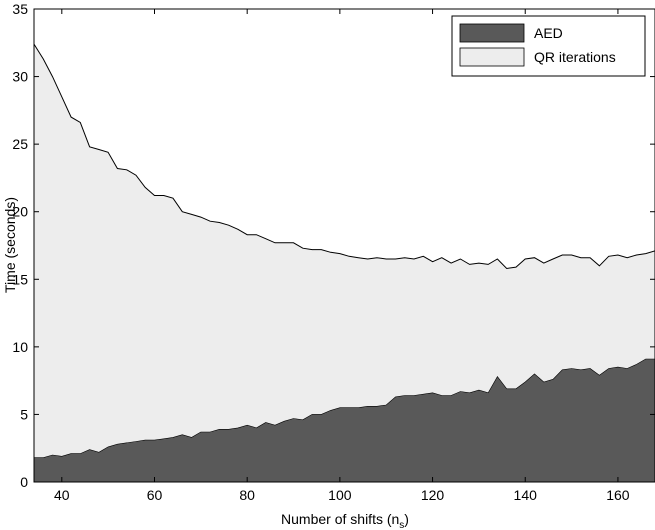 The height and width of the screenshot is (530, 655). What do you see at coordinates (62, 495) in the screenshot?
I see `x-tick-label: 40` at bounding box center [62, 495].